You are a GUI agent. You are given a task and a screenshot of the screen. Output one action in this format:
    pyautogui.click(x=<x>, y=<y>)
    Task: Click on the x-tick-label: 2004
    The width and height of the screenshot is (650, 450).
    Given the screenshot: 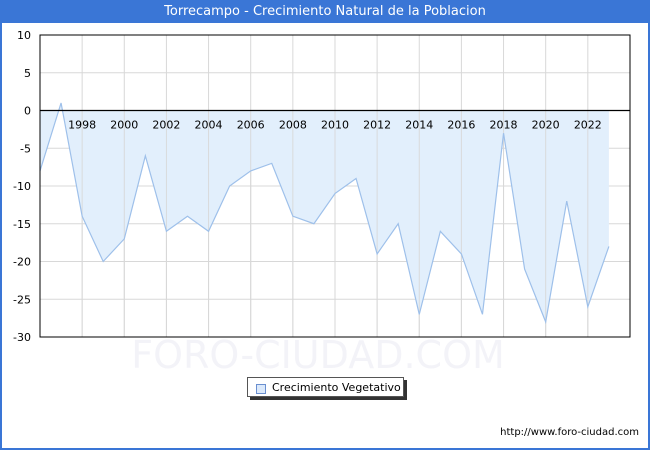 What is the action you would take?
    pyautogui.click(x=209, y=125)
    